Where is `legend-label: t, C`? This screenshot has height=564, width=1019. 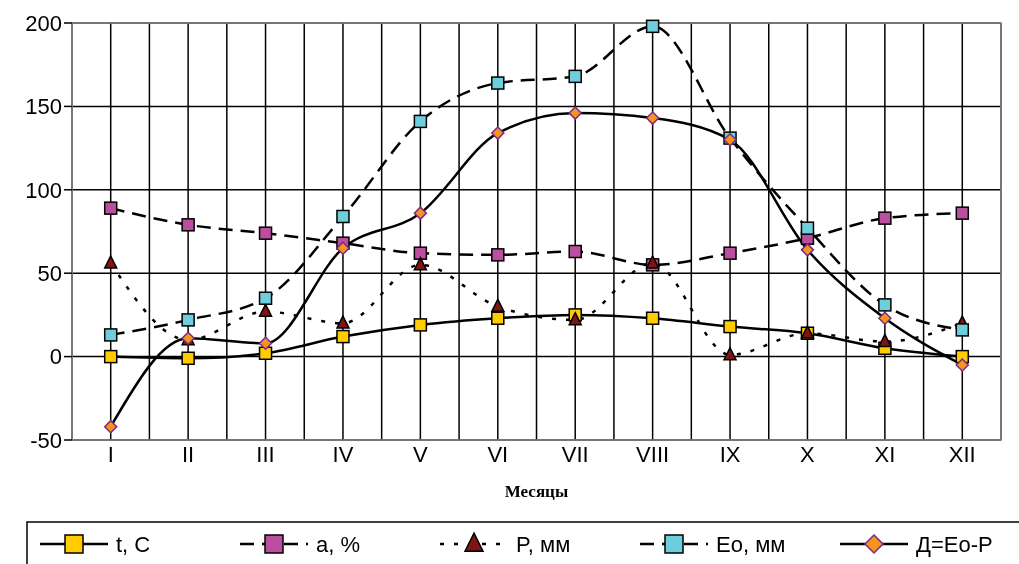
legend-label: t, C is located at coordinates (133, 544).